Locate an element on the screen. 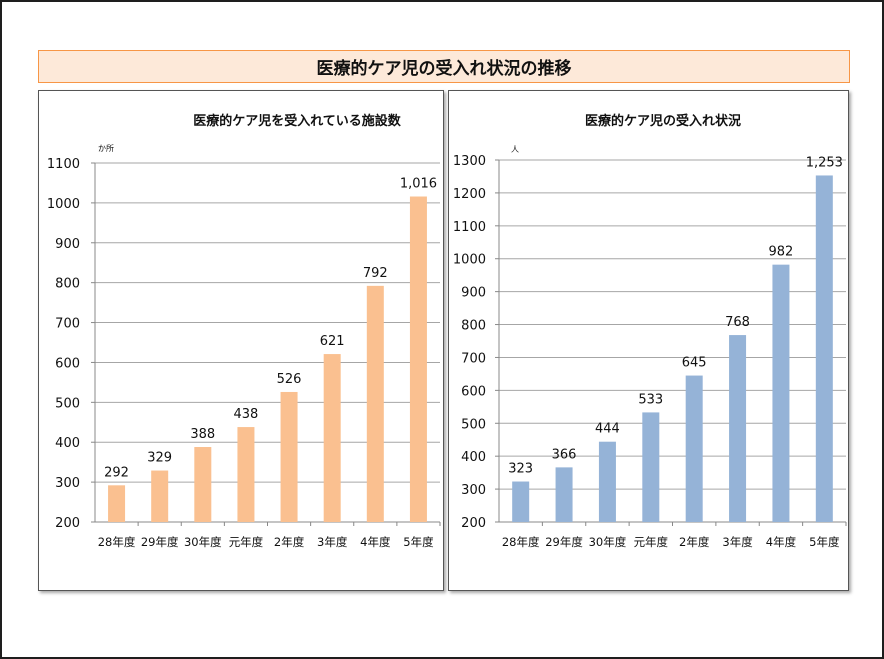 The height and width of the screenshot is (659, 884). data-label: 526 is located at coordinates (289, 379).